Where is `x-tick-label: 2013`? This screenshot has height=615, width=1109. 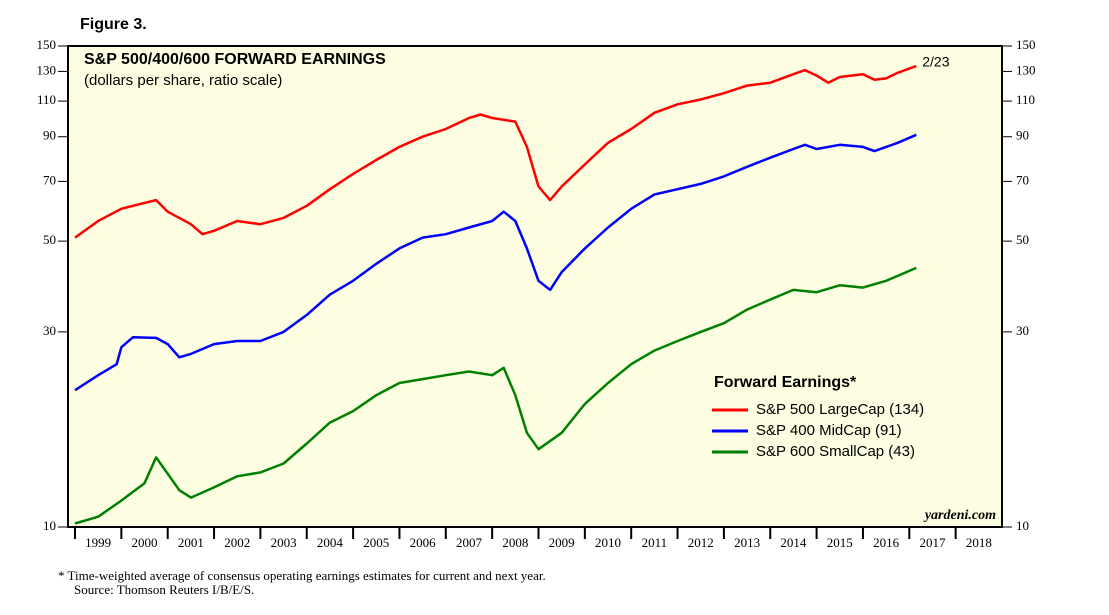
x-tick-label: 2013 is located at coordinates (747, 542).